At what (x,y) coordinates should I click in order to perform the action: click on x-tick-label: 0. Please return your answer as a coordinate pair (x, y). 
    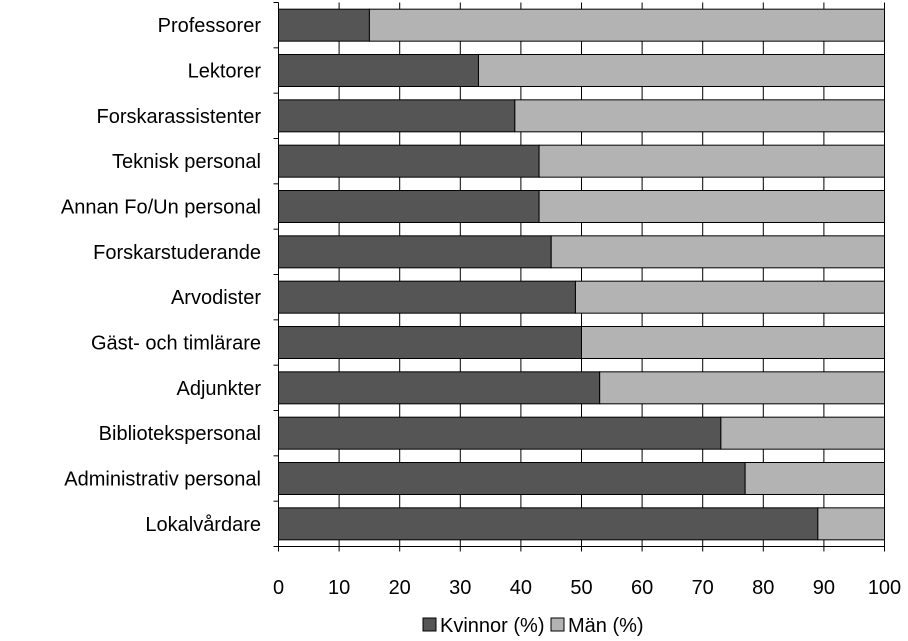
    Looking at the image, I should click on (278, 588).